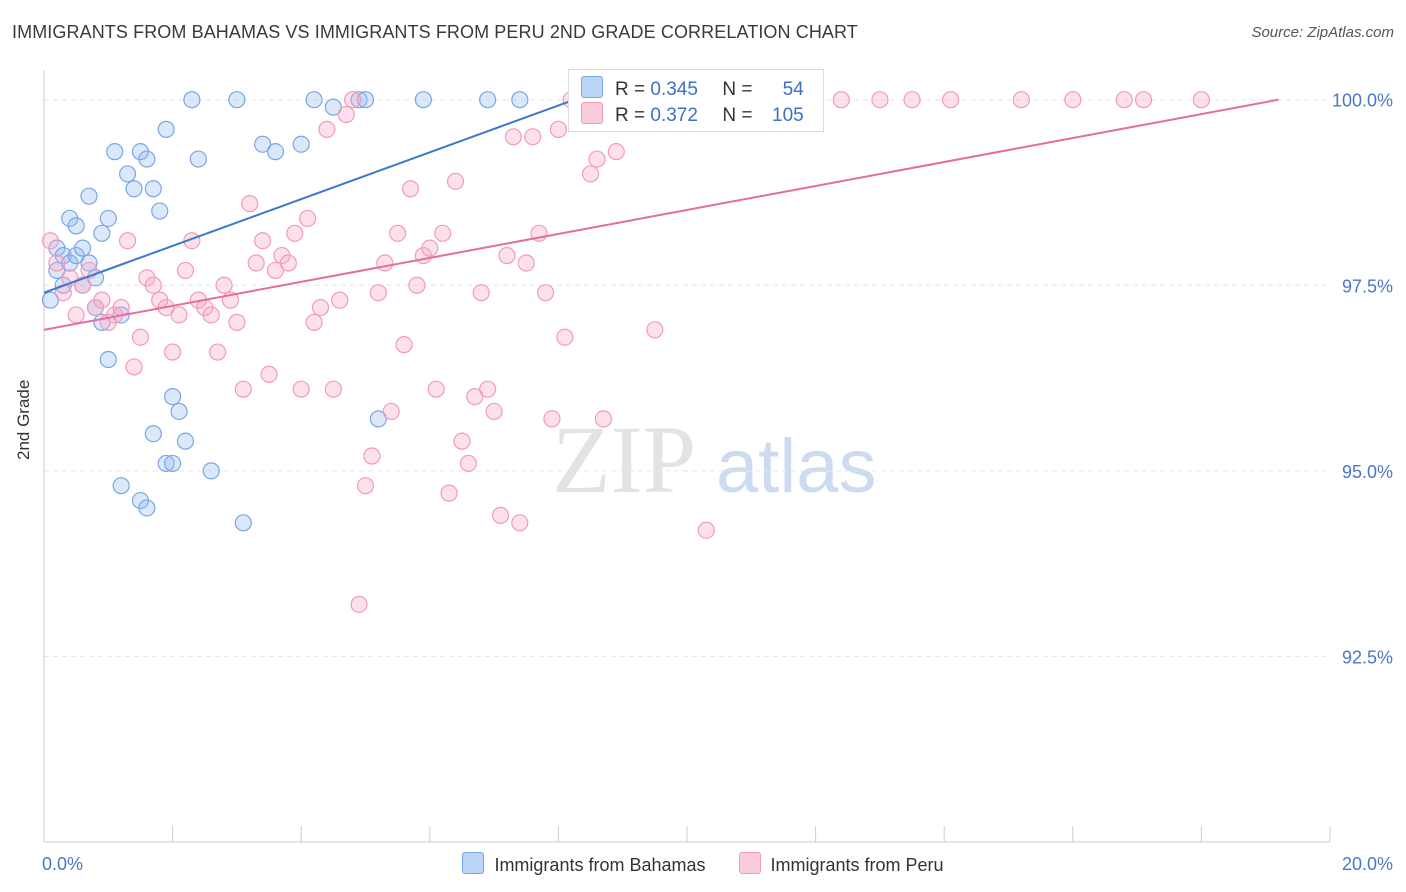 Image resolution: width=1406 pixels, height=892 pixels. I want to click on x-tick-label: 20.0%, so click(1367, 864).